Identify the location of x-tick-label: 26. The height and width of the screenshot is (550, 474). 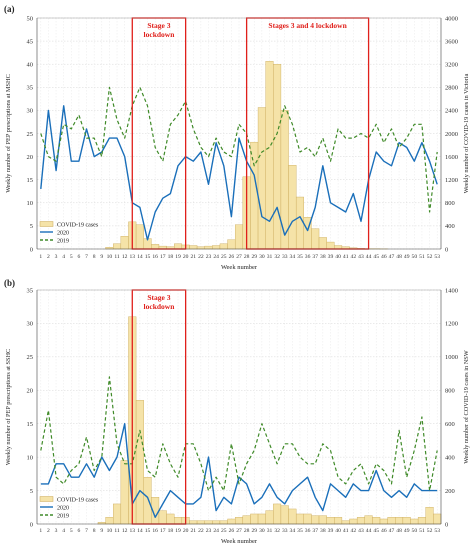
(232, 531).